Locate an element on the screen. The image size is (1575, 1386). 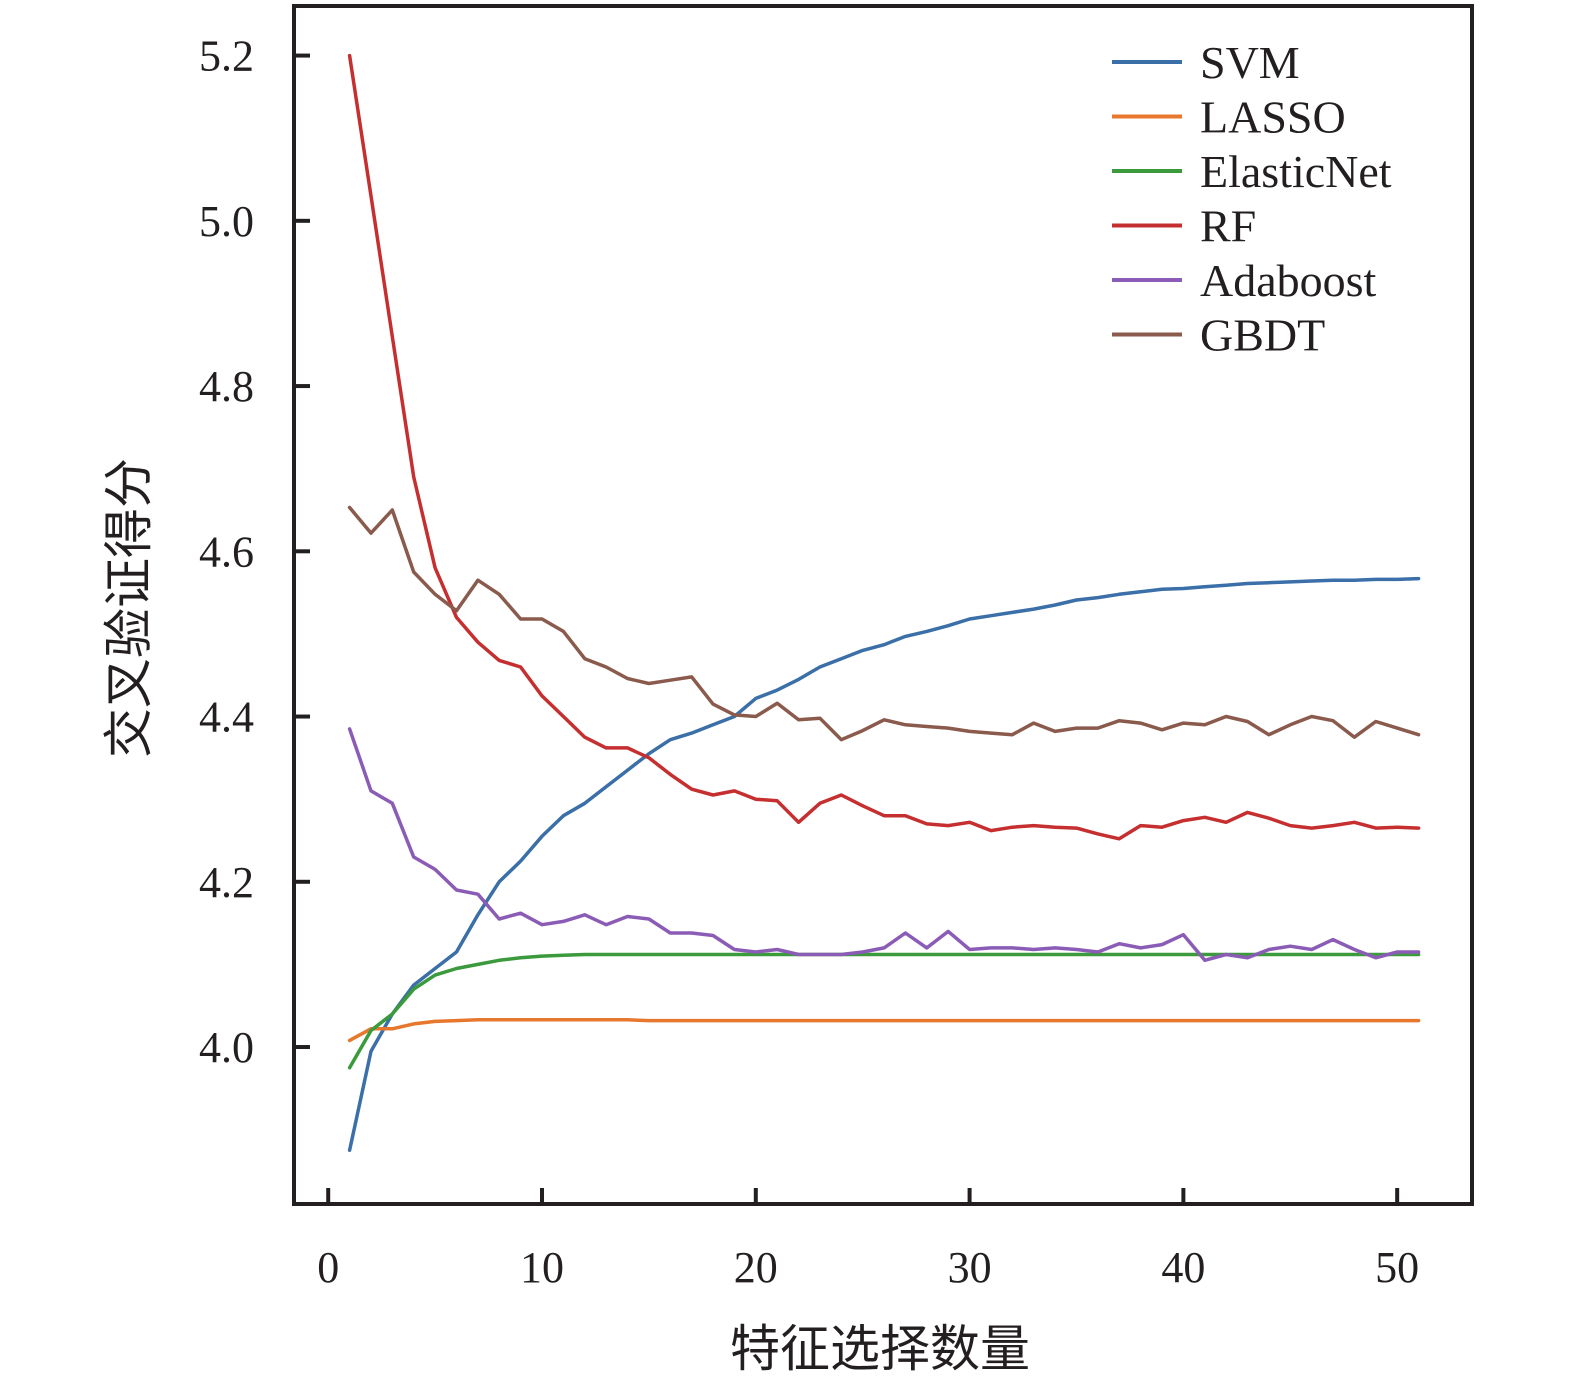
x-tick-label: 0 is located at coordinates (328, 1267).